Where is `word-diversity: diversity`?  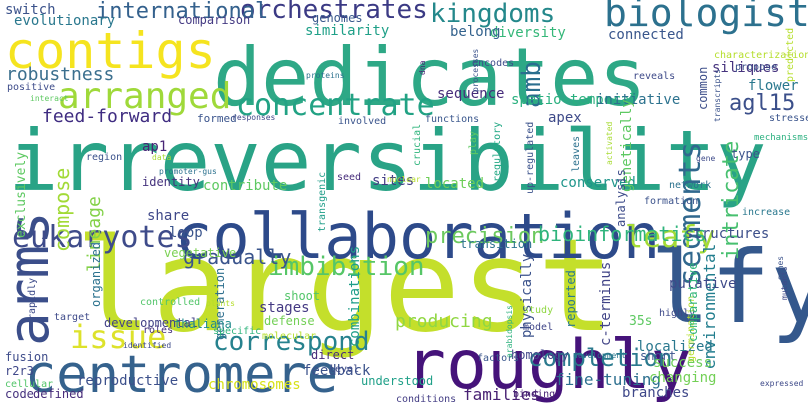
word-diversity: diversity is located at coordinates (528, 33).